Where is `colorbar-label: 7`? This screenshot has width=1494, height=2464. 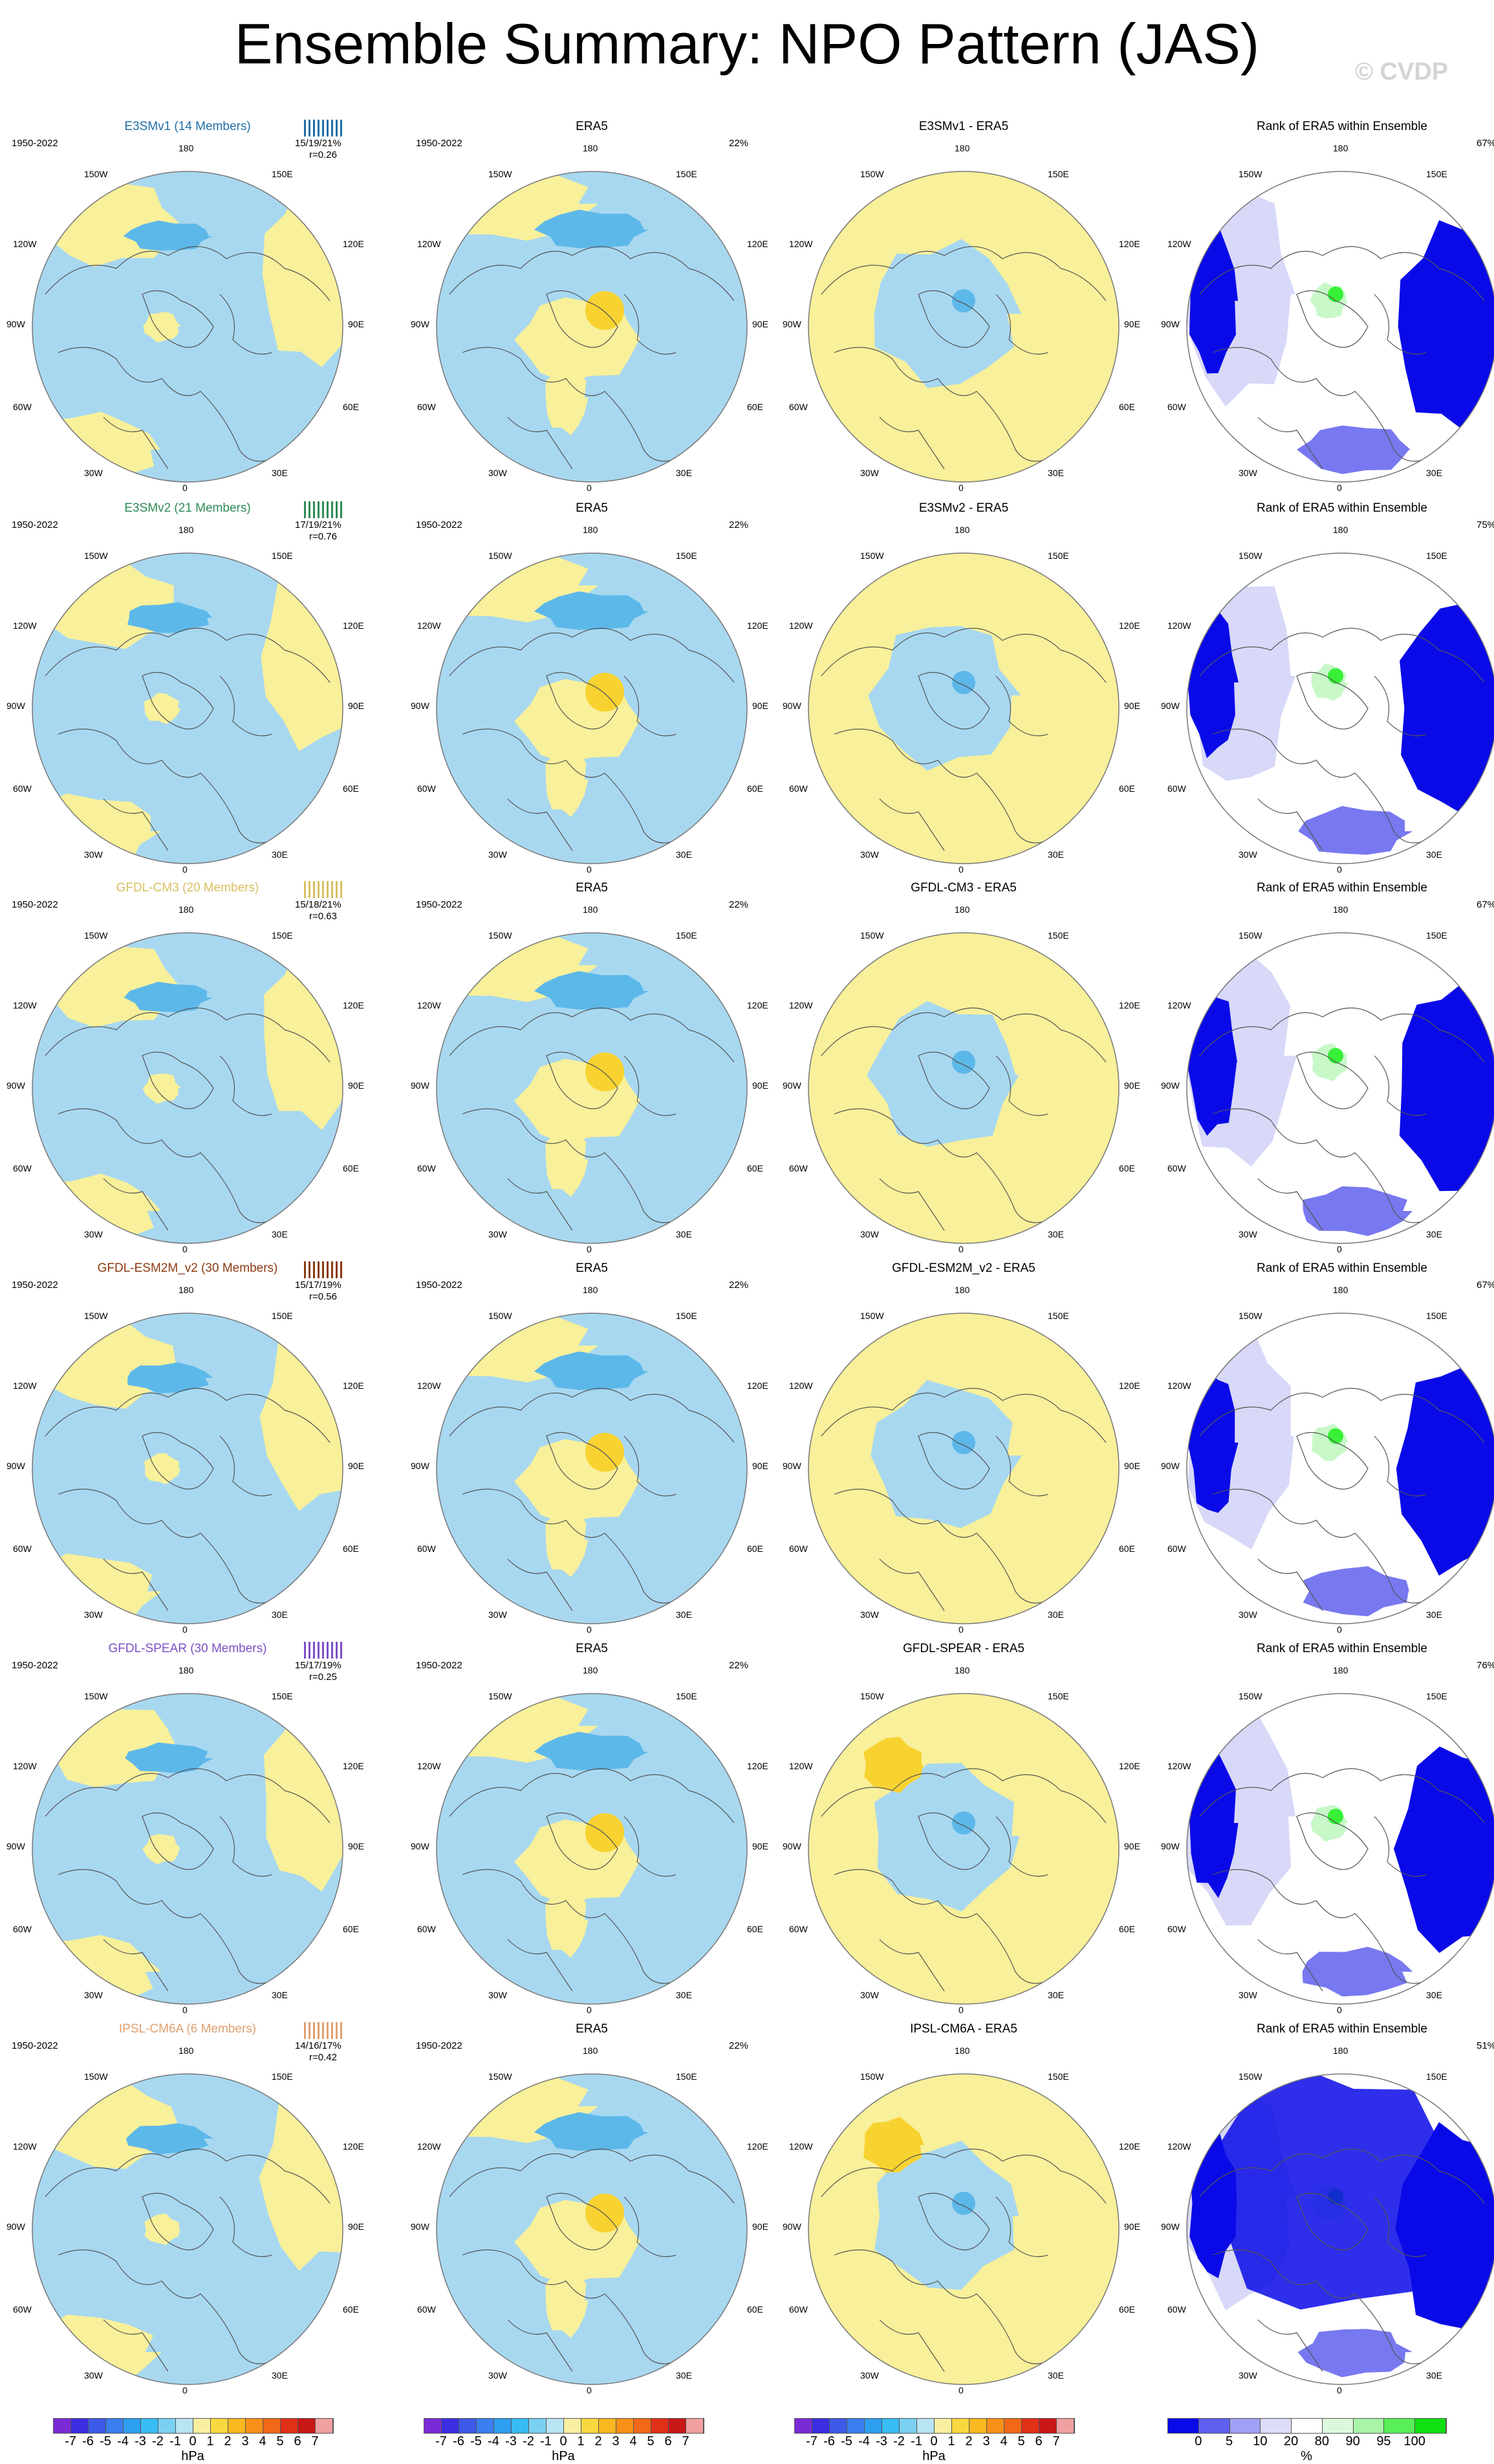 colorbar-label: 7 is located at coordinates (685, 2441).